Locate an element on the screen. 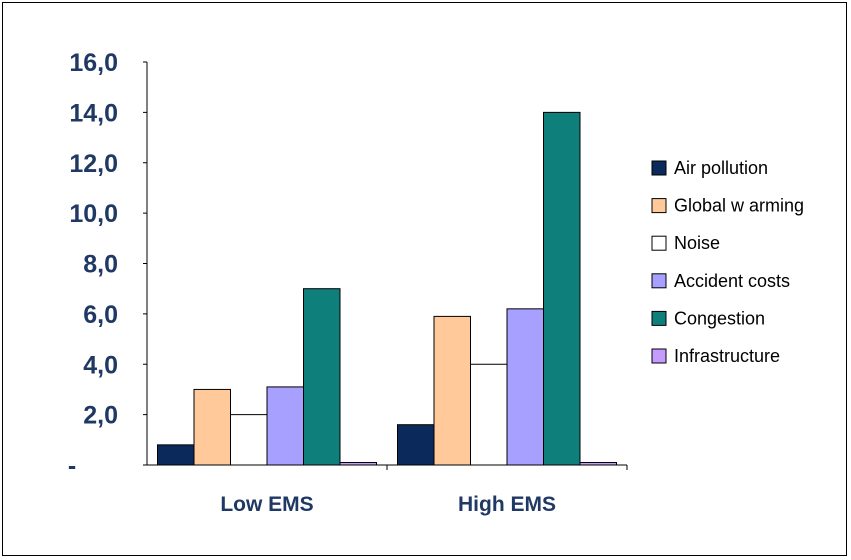 This screenshot has width=851, height=560. y-tick-label: 6,0 is located at coordinates (100, 315).